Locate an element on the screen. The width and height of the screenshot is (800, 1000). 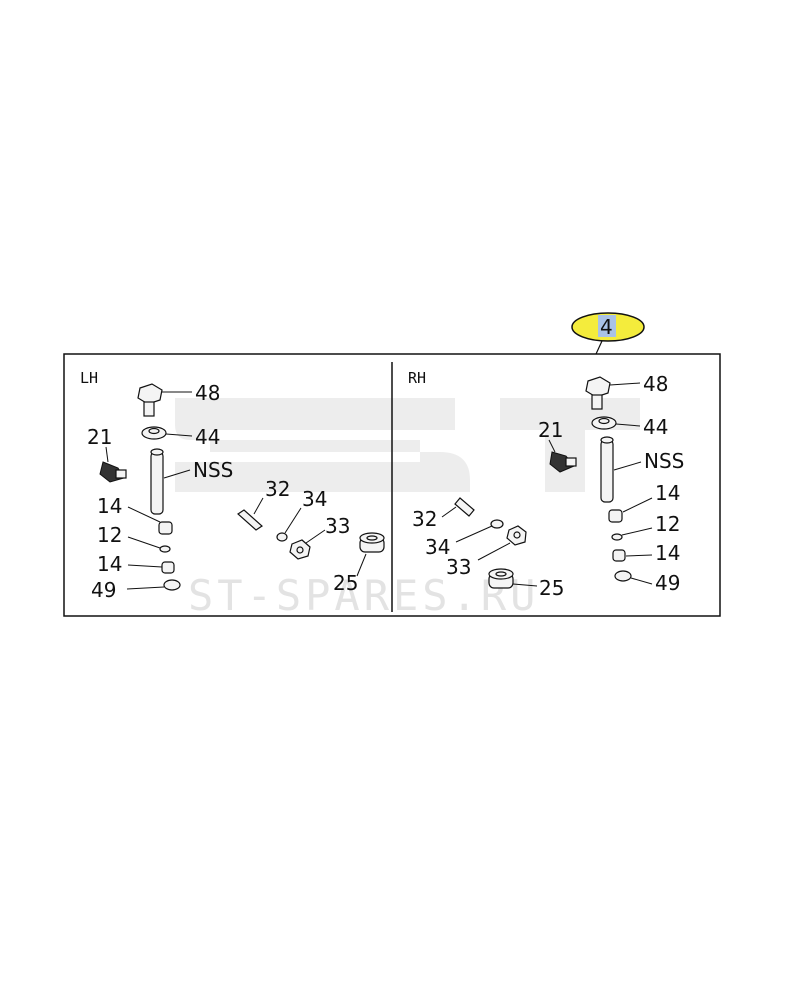
rh-title: RH is located at coordinates (417, 378).